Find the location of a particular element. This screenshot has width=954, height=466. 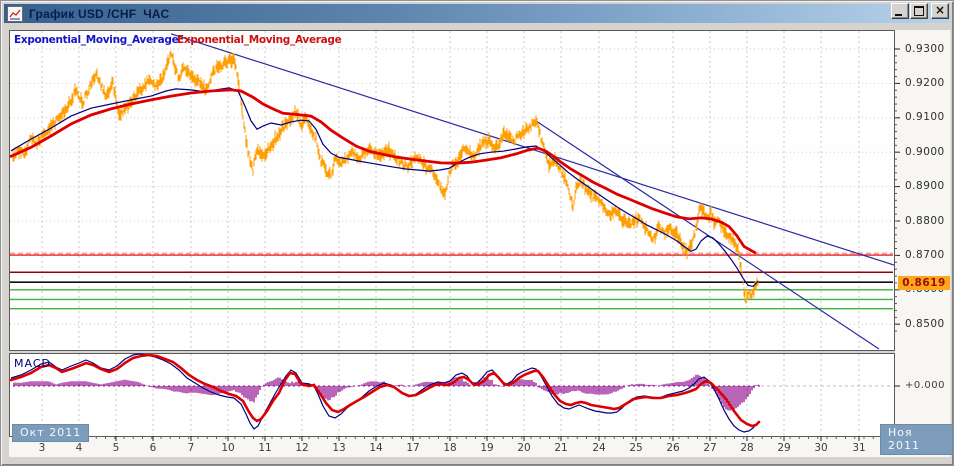

pane-splitter is located at coordinates (451, 352).